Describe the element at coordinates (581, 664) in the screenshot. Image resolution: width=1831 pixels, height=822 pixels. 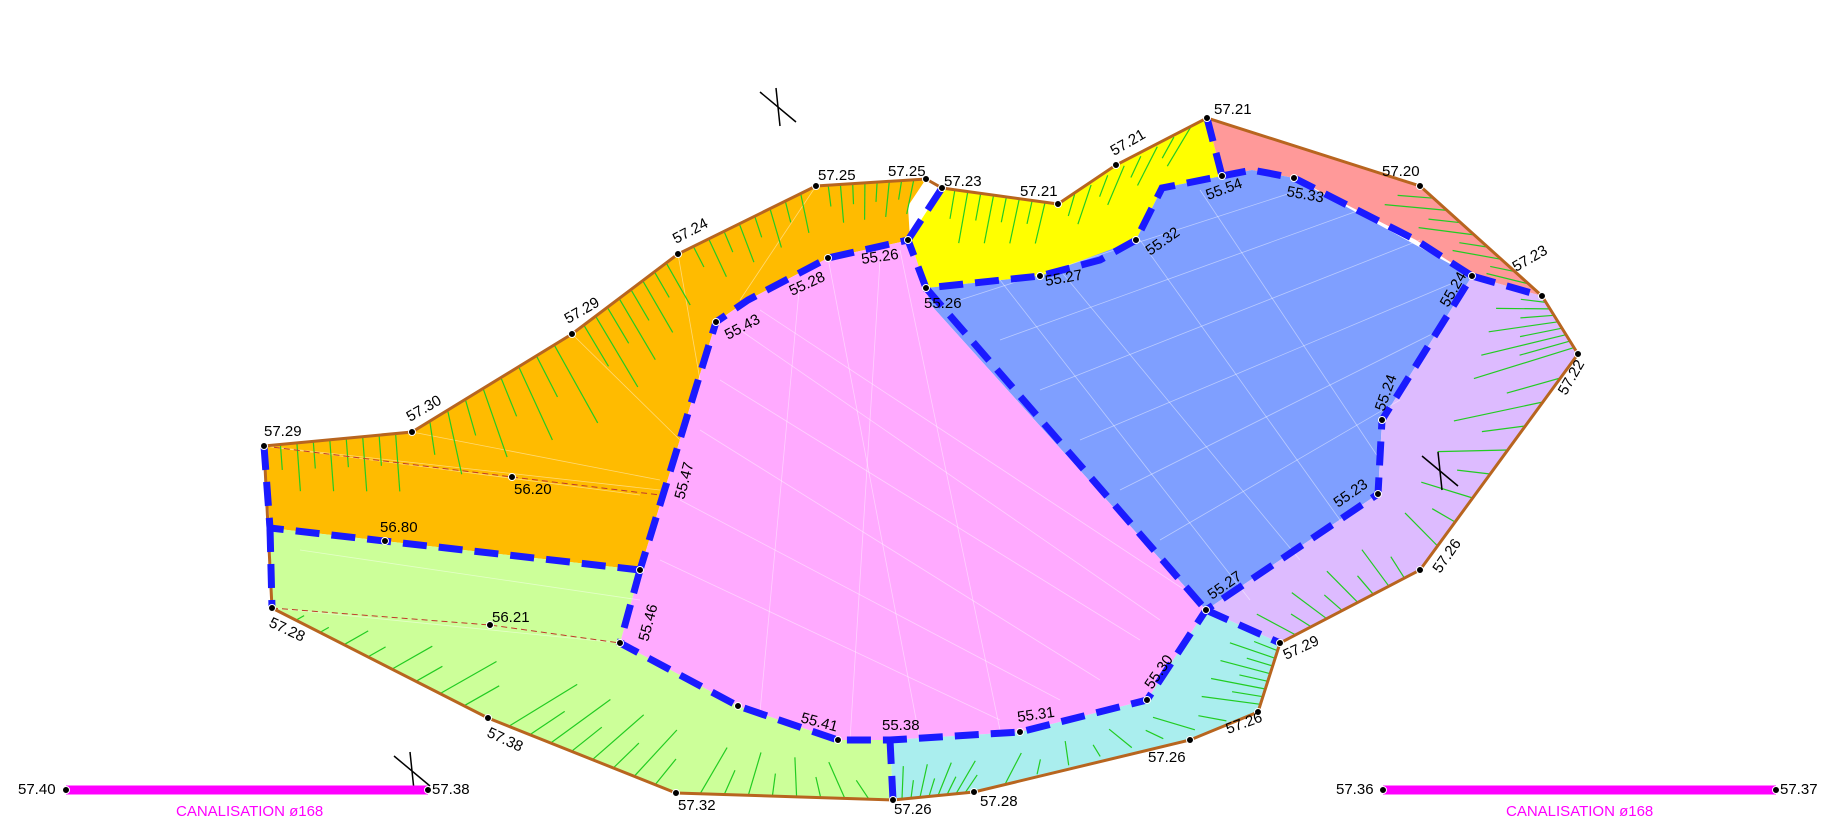
I see `zone-lightgreen` at that location.